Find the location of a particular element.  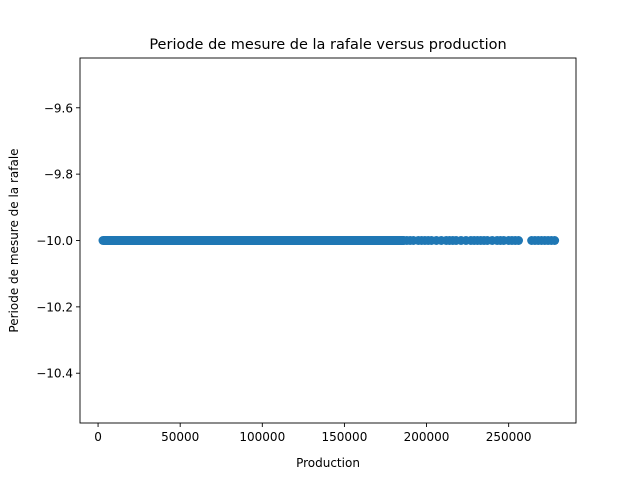

data-points is located at coordinates (329, 240).